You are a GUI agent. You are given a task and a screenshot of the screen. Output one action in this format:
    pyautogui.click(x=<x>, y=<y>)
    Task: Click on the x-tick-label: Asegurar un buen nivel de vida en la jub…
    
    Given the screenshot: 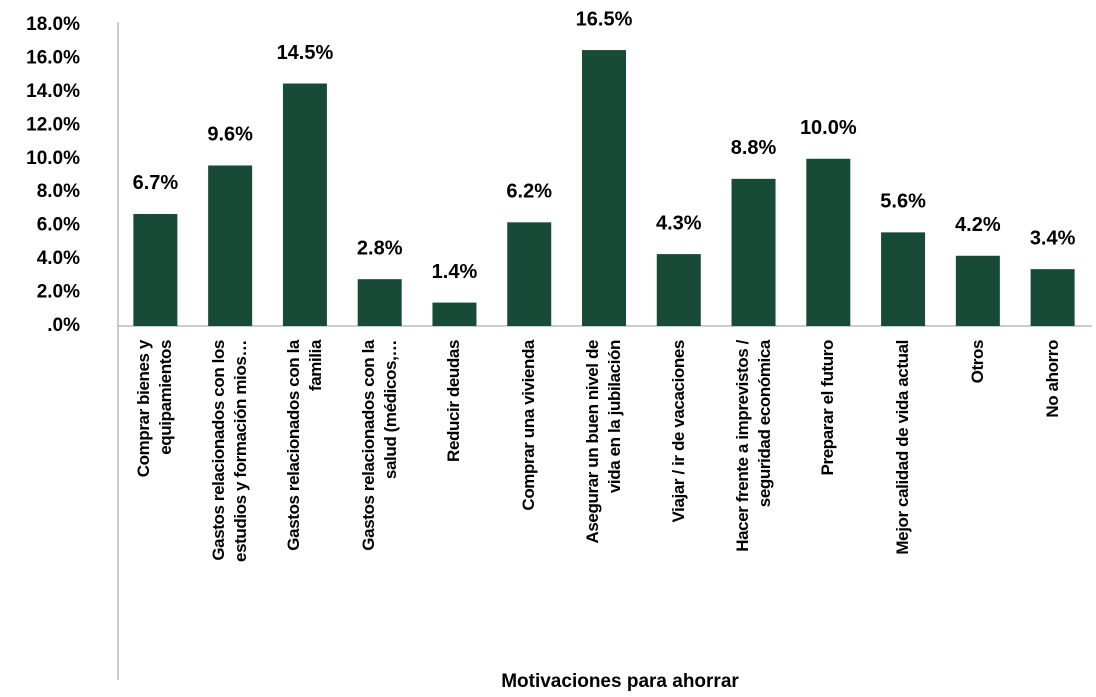 What is the action you would take?
    pyautogui.click(x=603, y=442)
    